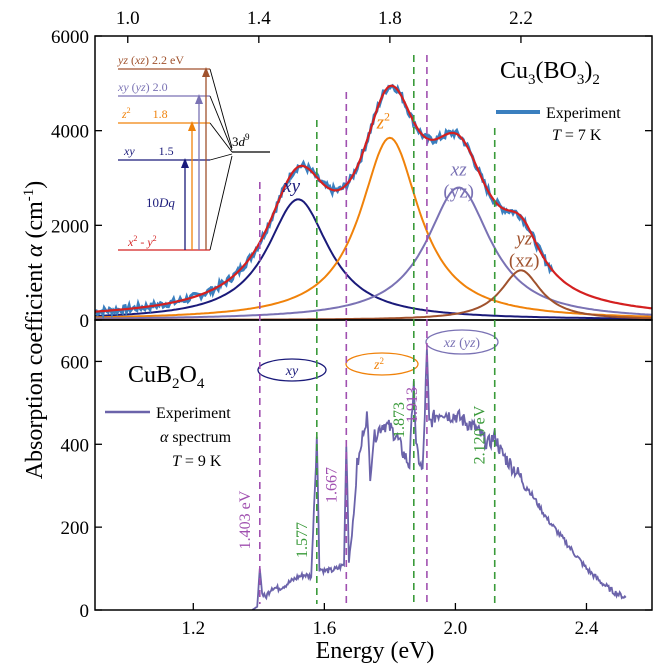 Image resolution: width=660 pixels, height=666 pixels. What do you see at coordinates (324, 25) in the screenshot?
I see `top-x-axis: 1.0 1.4 1.8 2.2` at bounding box center [324, 25].